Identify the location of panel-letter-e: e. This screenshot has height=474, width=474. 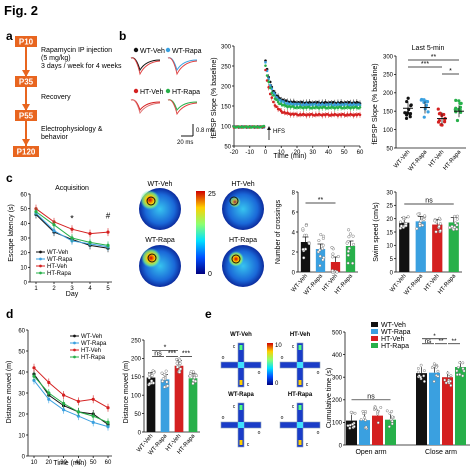
(208, 314).